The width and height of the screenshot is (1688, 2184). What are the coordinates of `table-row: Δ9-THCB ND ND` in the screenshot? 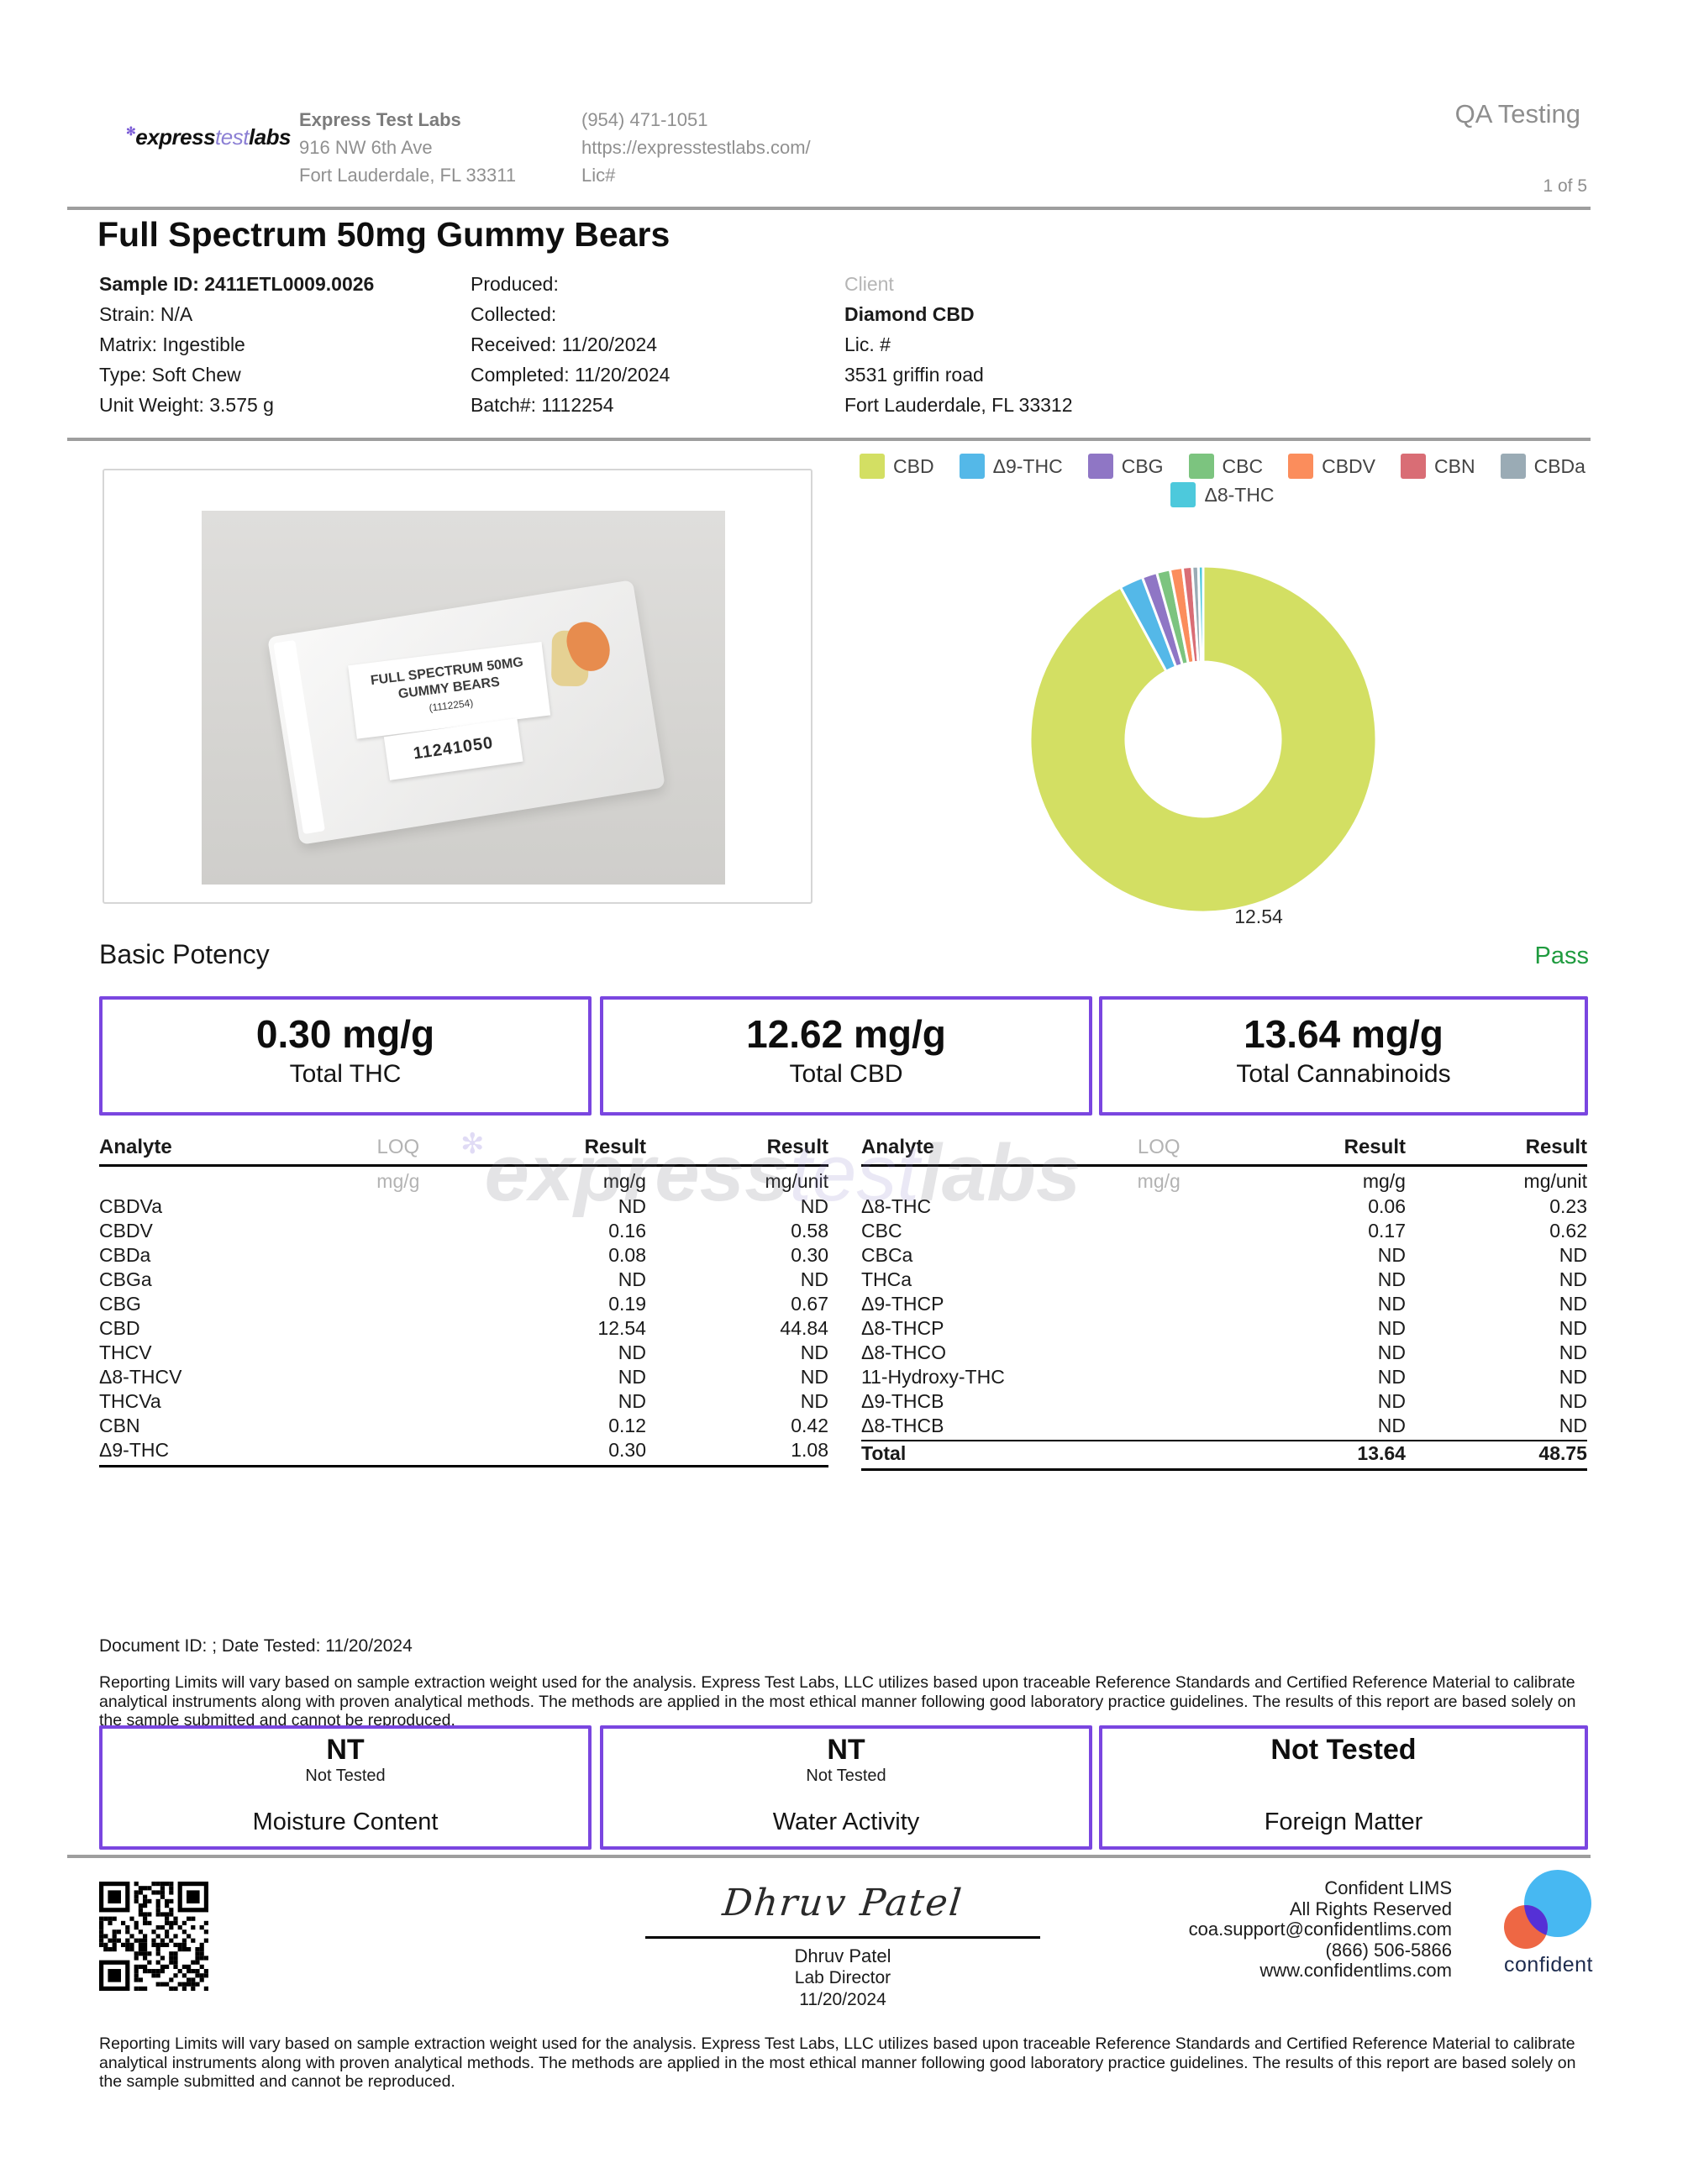 It's located at (1224, 1401).